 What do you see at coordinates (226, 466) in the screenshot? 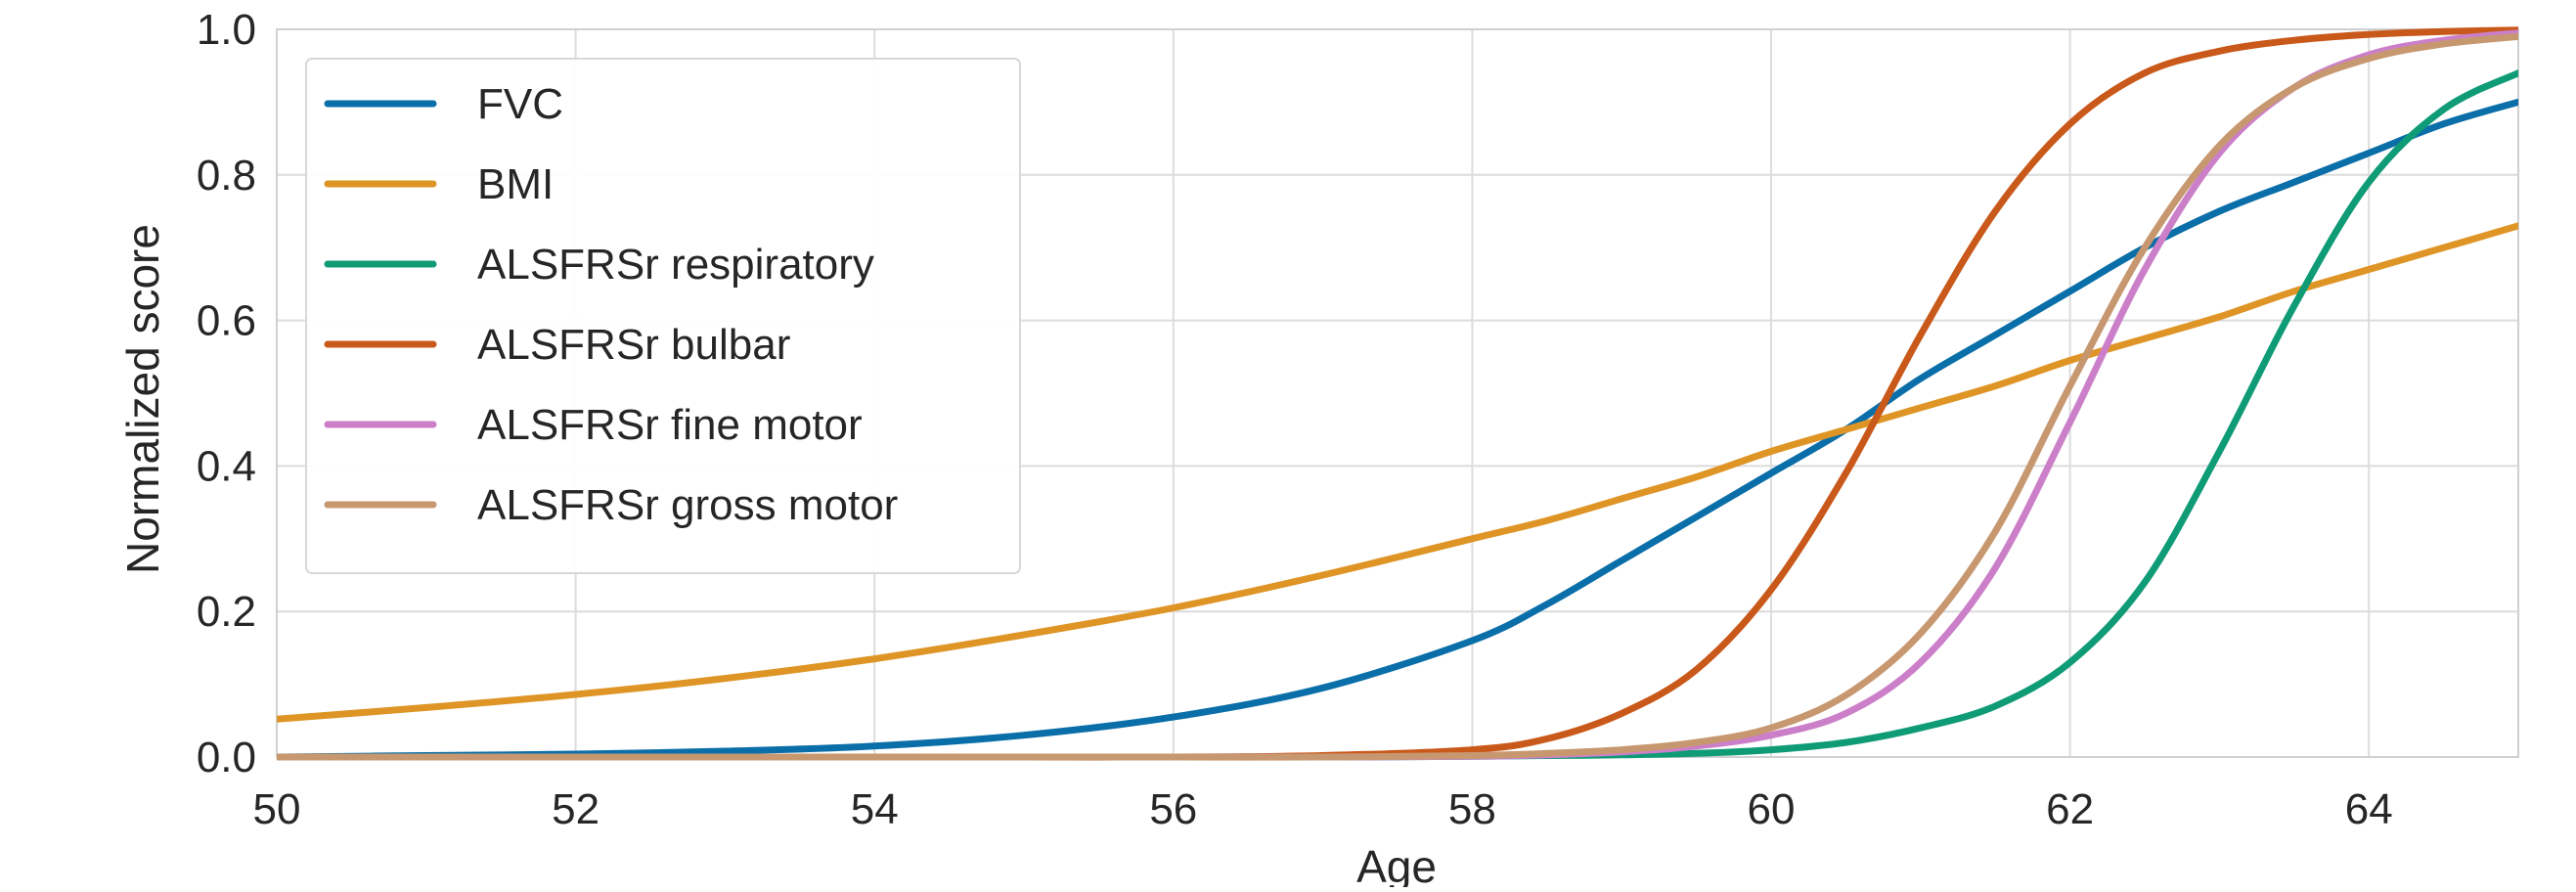
I see `y-tick-label: 0.4` at bounding box center [226, 466].